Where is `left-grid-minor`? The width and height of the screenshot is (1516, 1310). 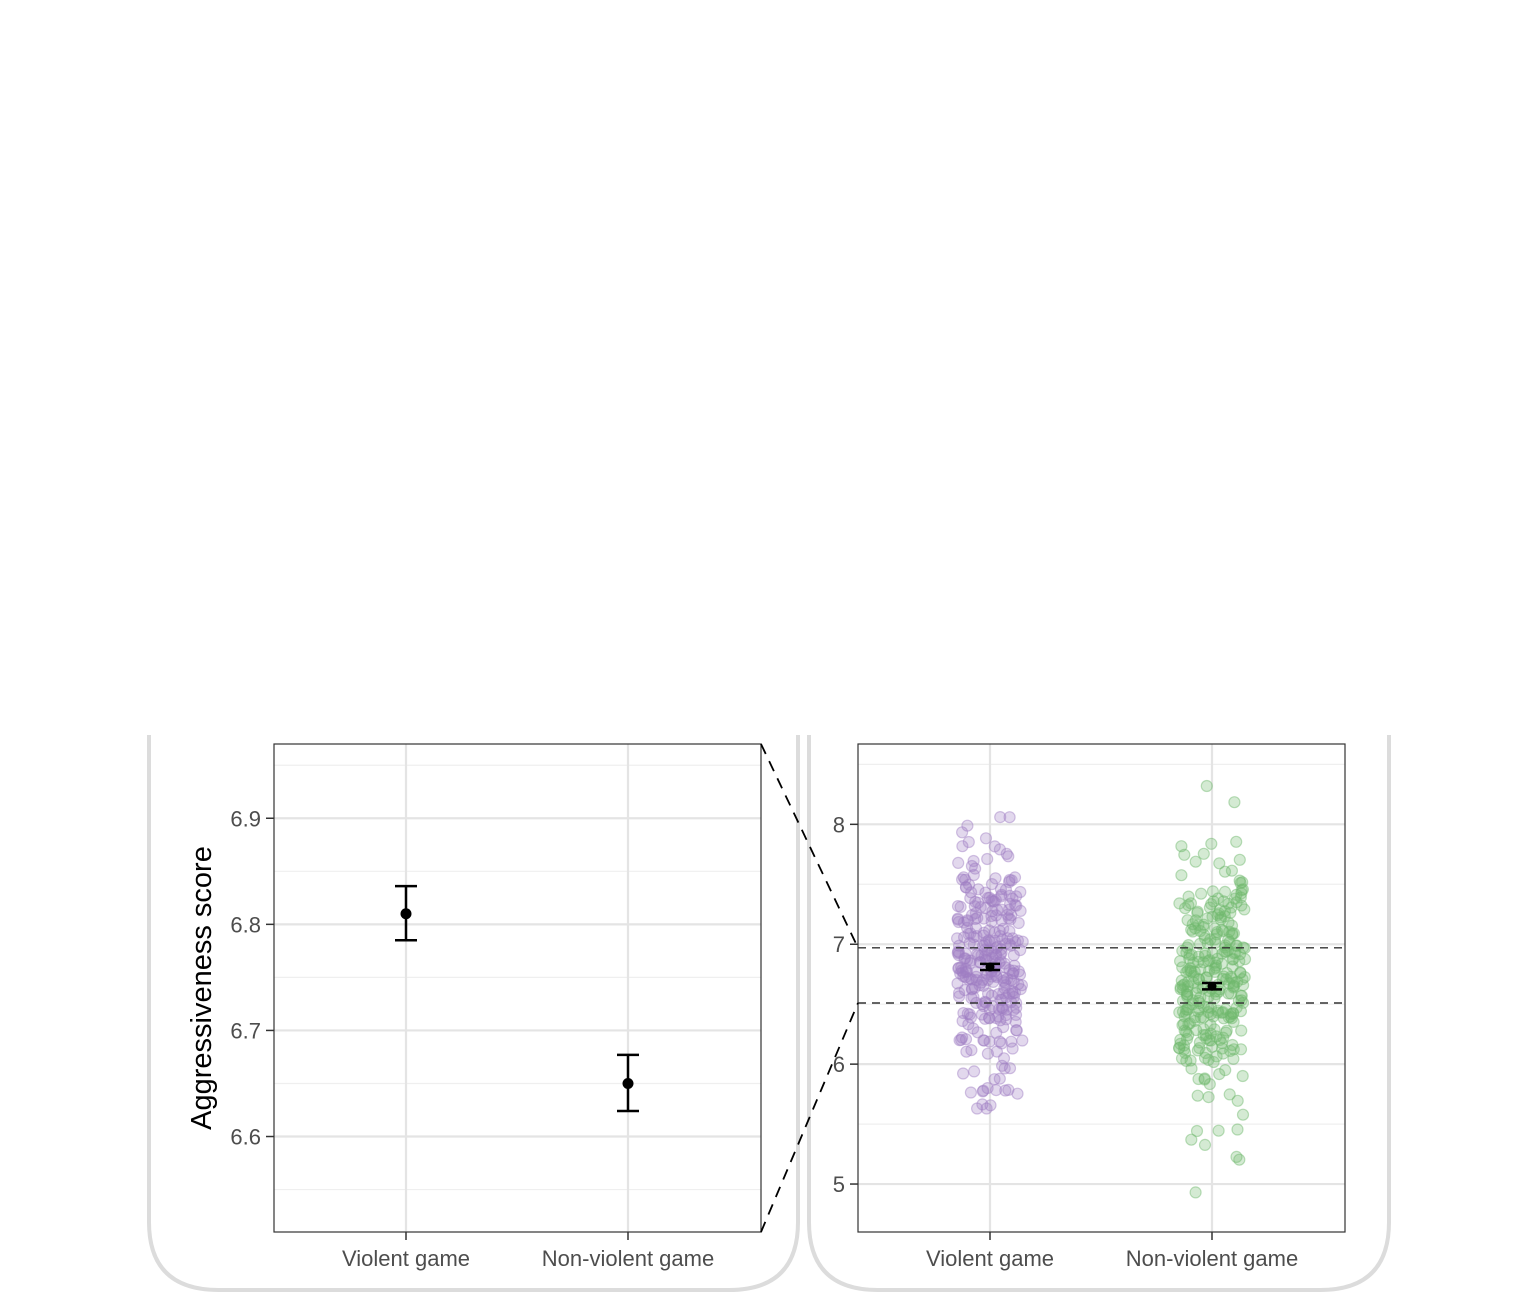
left-grid-minor is located at coordinates (517, 977).